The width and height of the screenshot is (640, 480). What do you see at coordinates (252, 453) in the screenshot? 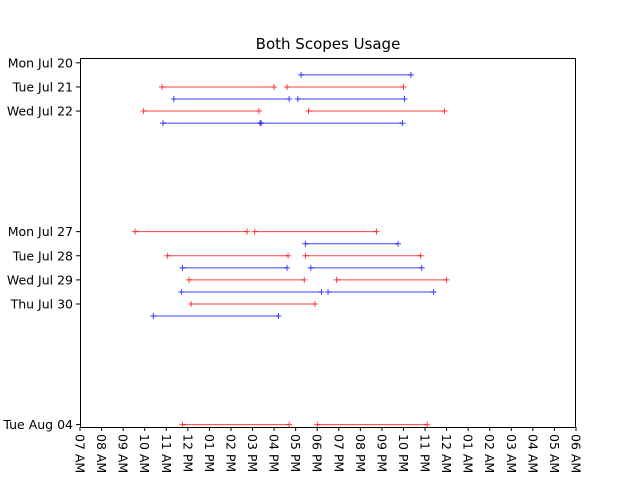
I see `x-tick-label: 03 PM` at bounding box center [252, 453].